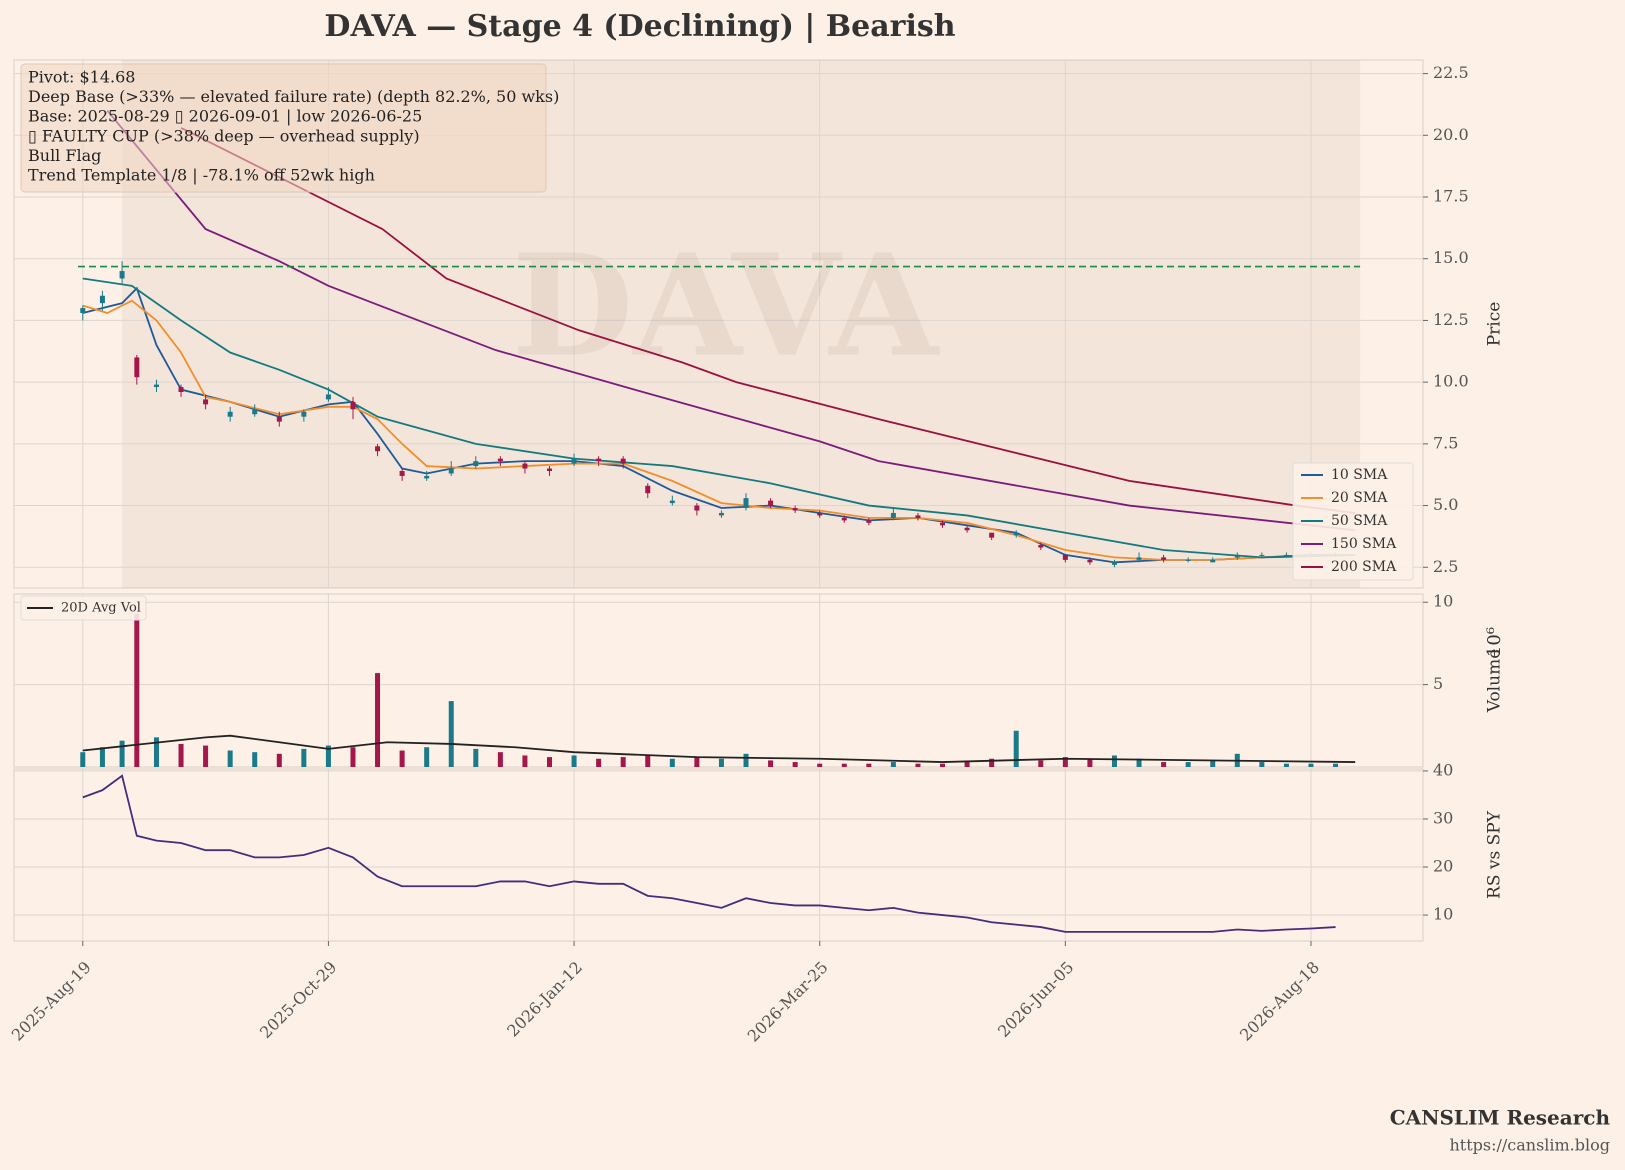  I want to click on x-tick-label: 2025-Aug-19, so click(51, 1001).